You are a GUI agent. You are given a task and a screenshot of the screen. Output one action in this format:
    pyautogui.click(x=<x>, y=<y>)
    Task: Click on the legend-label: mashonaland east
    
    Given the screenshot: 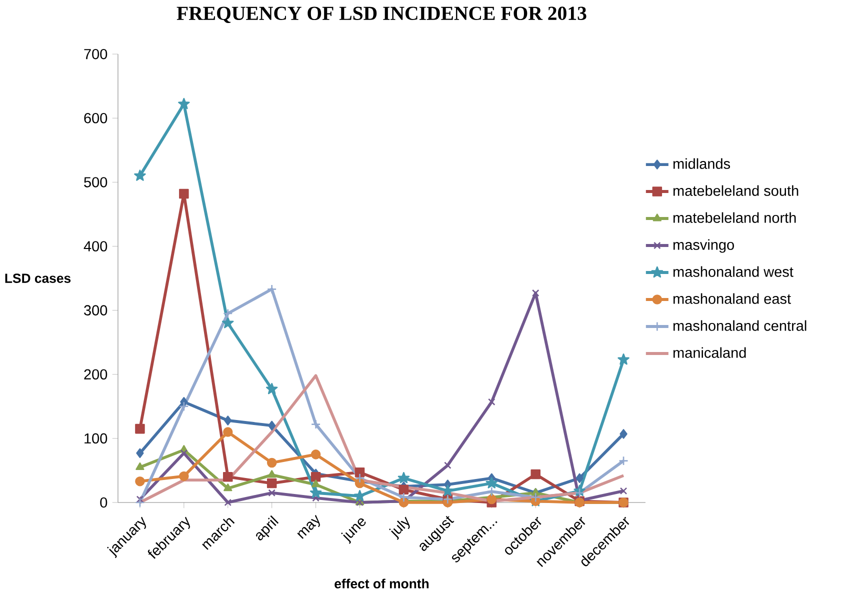 What is the action you would take?
    pyautogui.click(x=732, y=298)
    